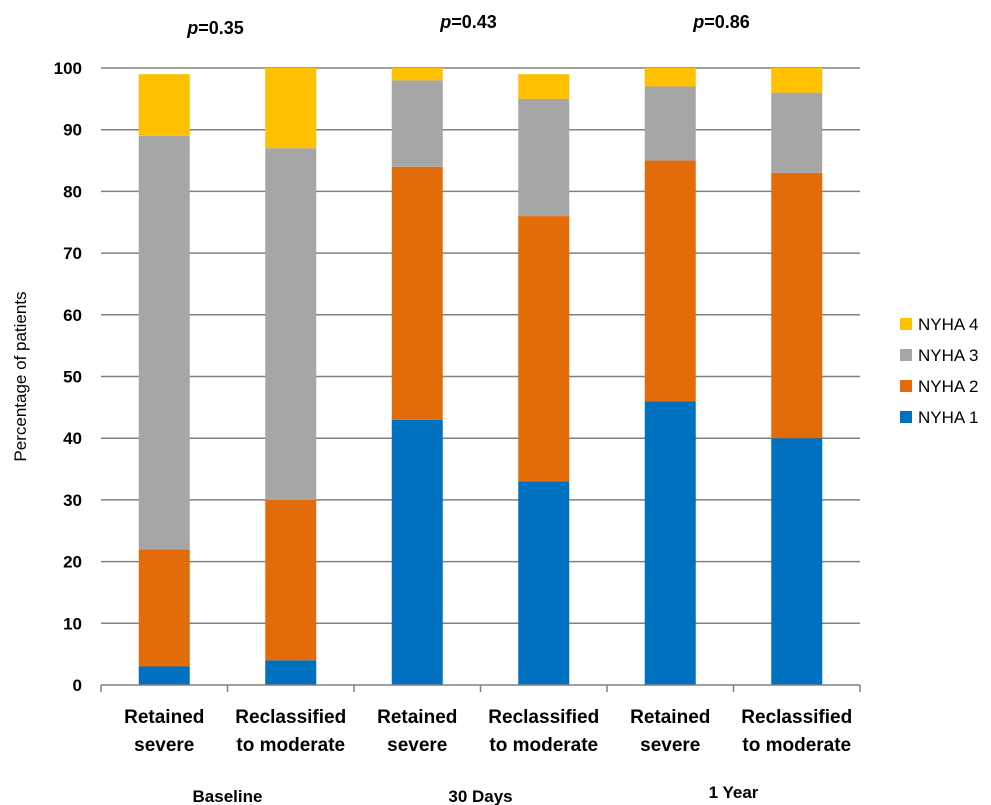  What do you see at coordinates (72, 191) in the screenshot?
I see `y-tick-label: 80` at bounding box center [72, 191].